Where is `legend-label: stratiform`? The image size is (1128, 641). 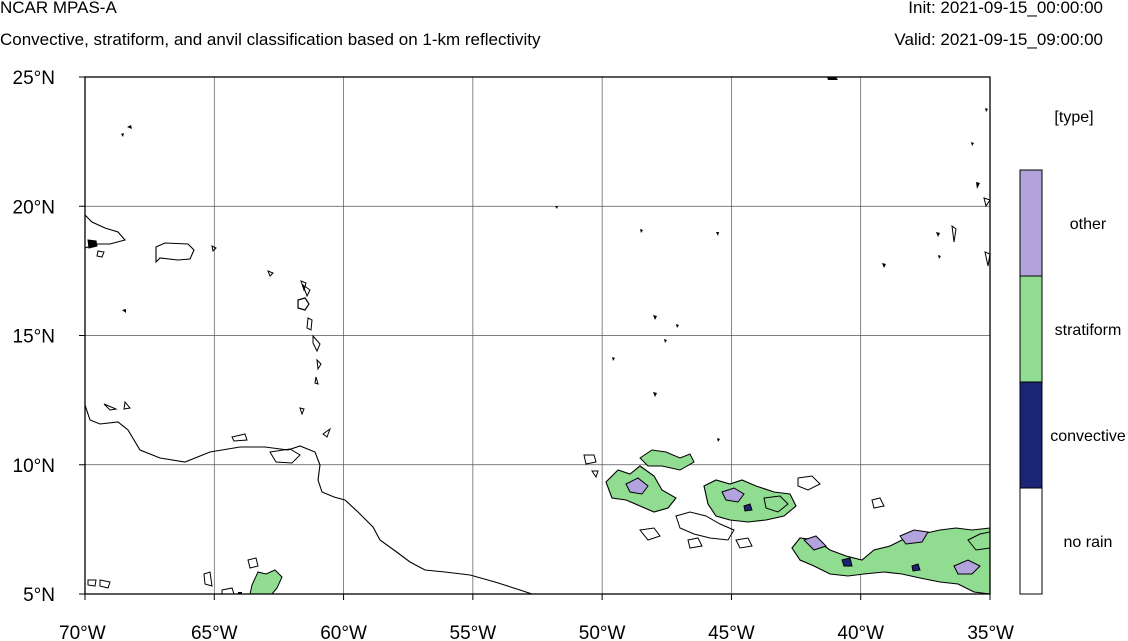
legend-label: stratiform is located at coordinates (1088, 330).